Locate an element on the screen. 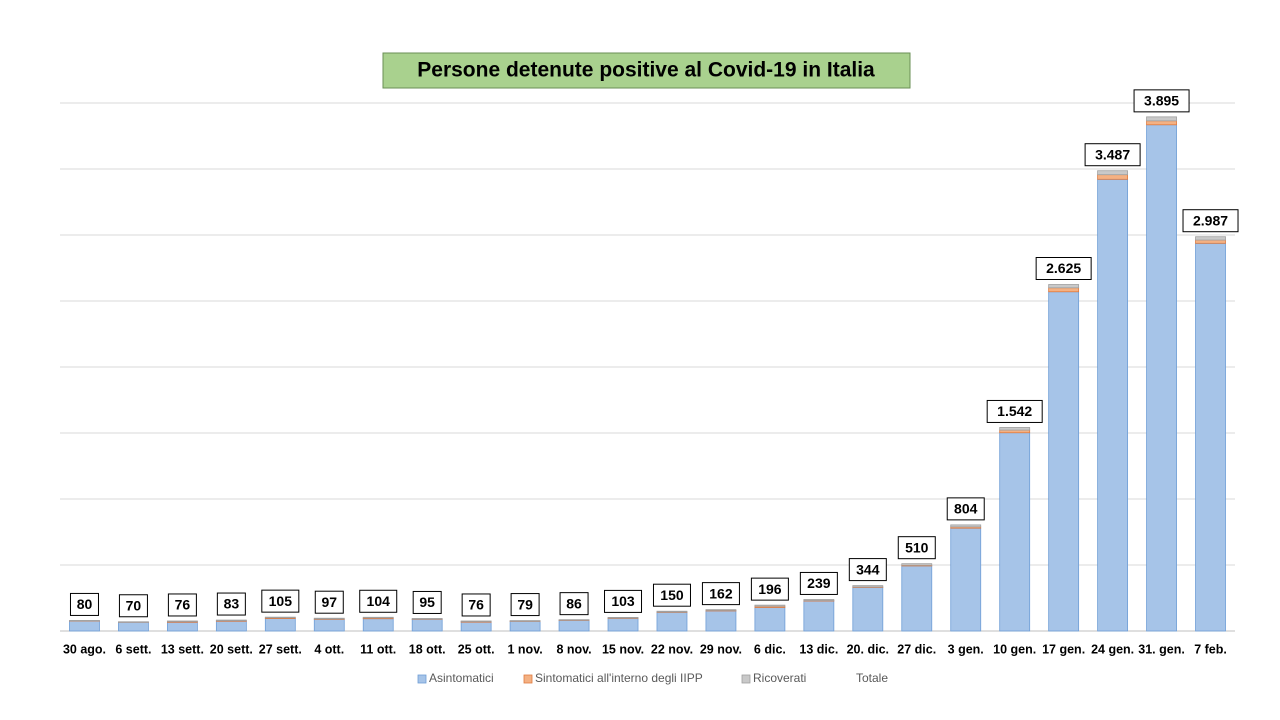  legend-label: Totale is located at coordinates (872, 678).